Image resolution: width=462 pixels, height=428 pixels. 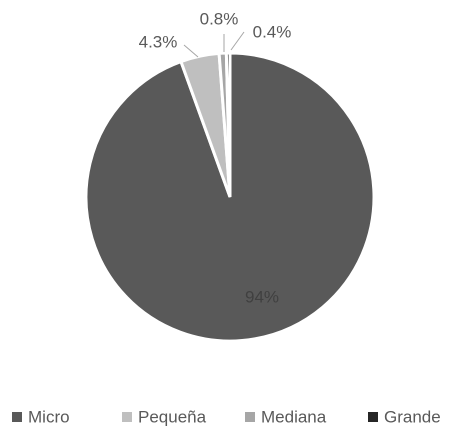 What do you see at coordinates (158, 41) in the screenshot?
I see `data-label: 4.3%` at bounding box center [158, 41].